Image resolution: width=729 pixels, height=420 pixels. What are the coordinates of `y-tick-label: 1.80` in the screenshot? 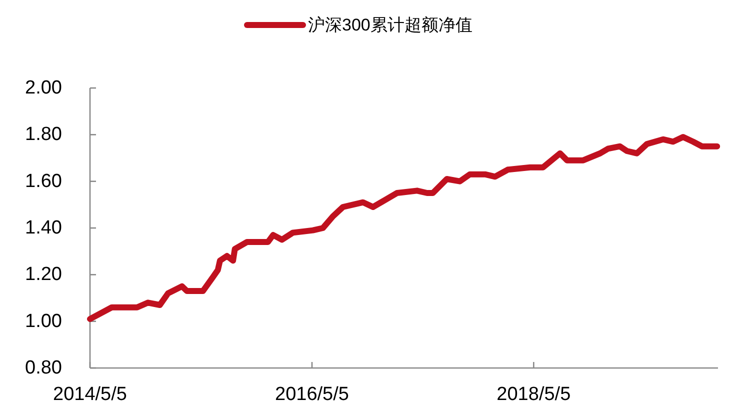 It's located at (43, 135).